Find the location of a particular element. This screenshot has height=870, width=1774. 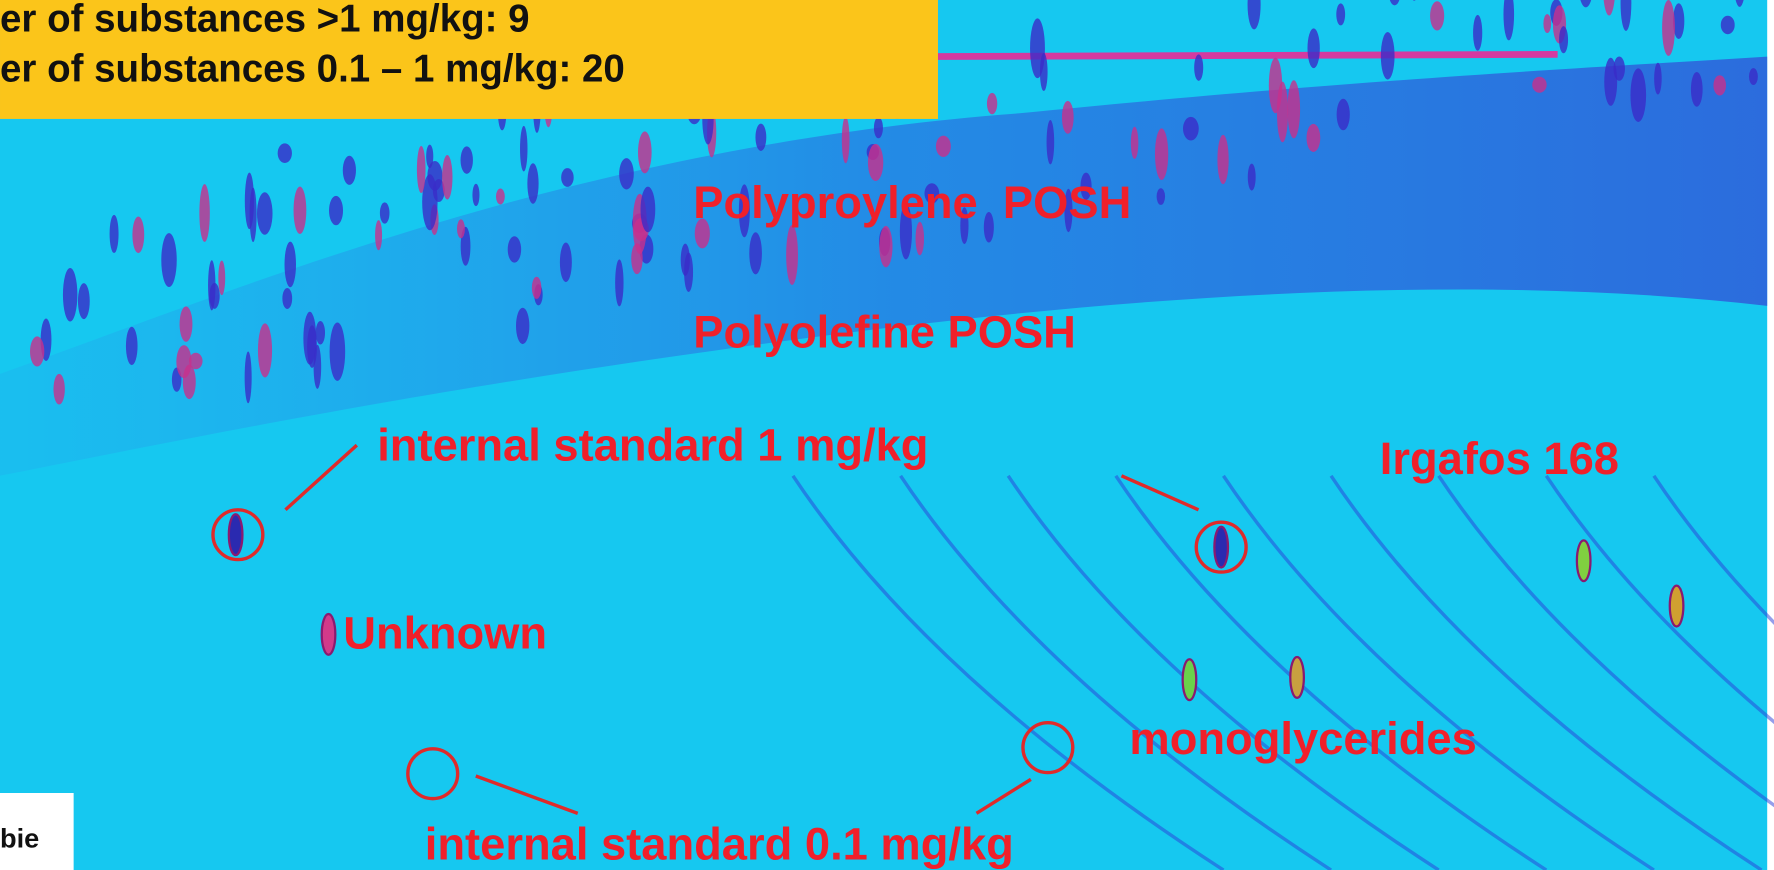

label: Irgafos 168 is located at coordinates (1499, 458).